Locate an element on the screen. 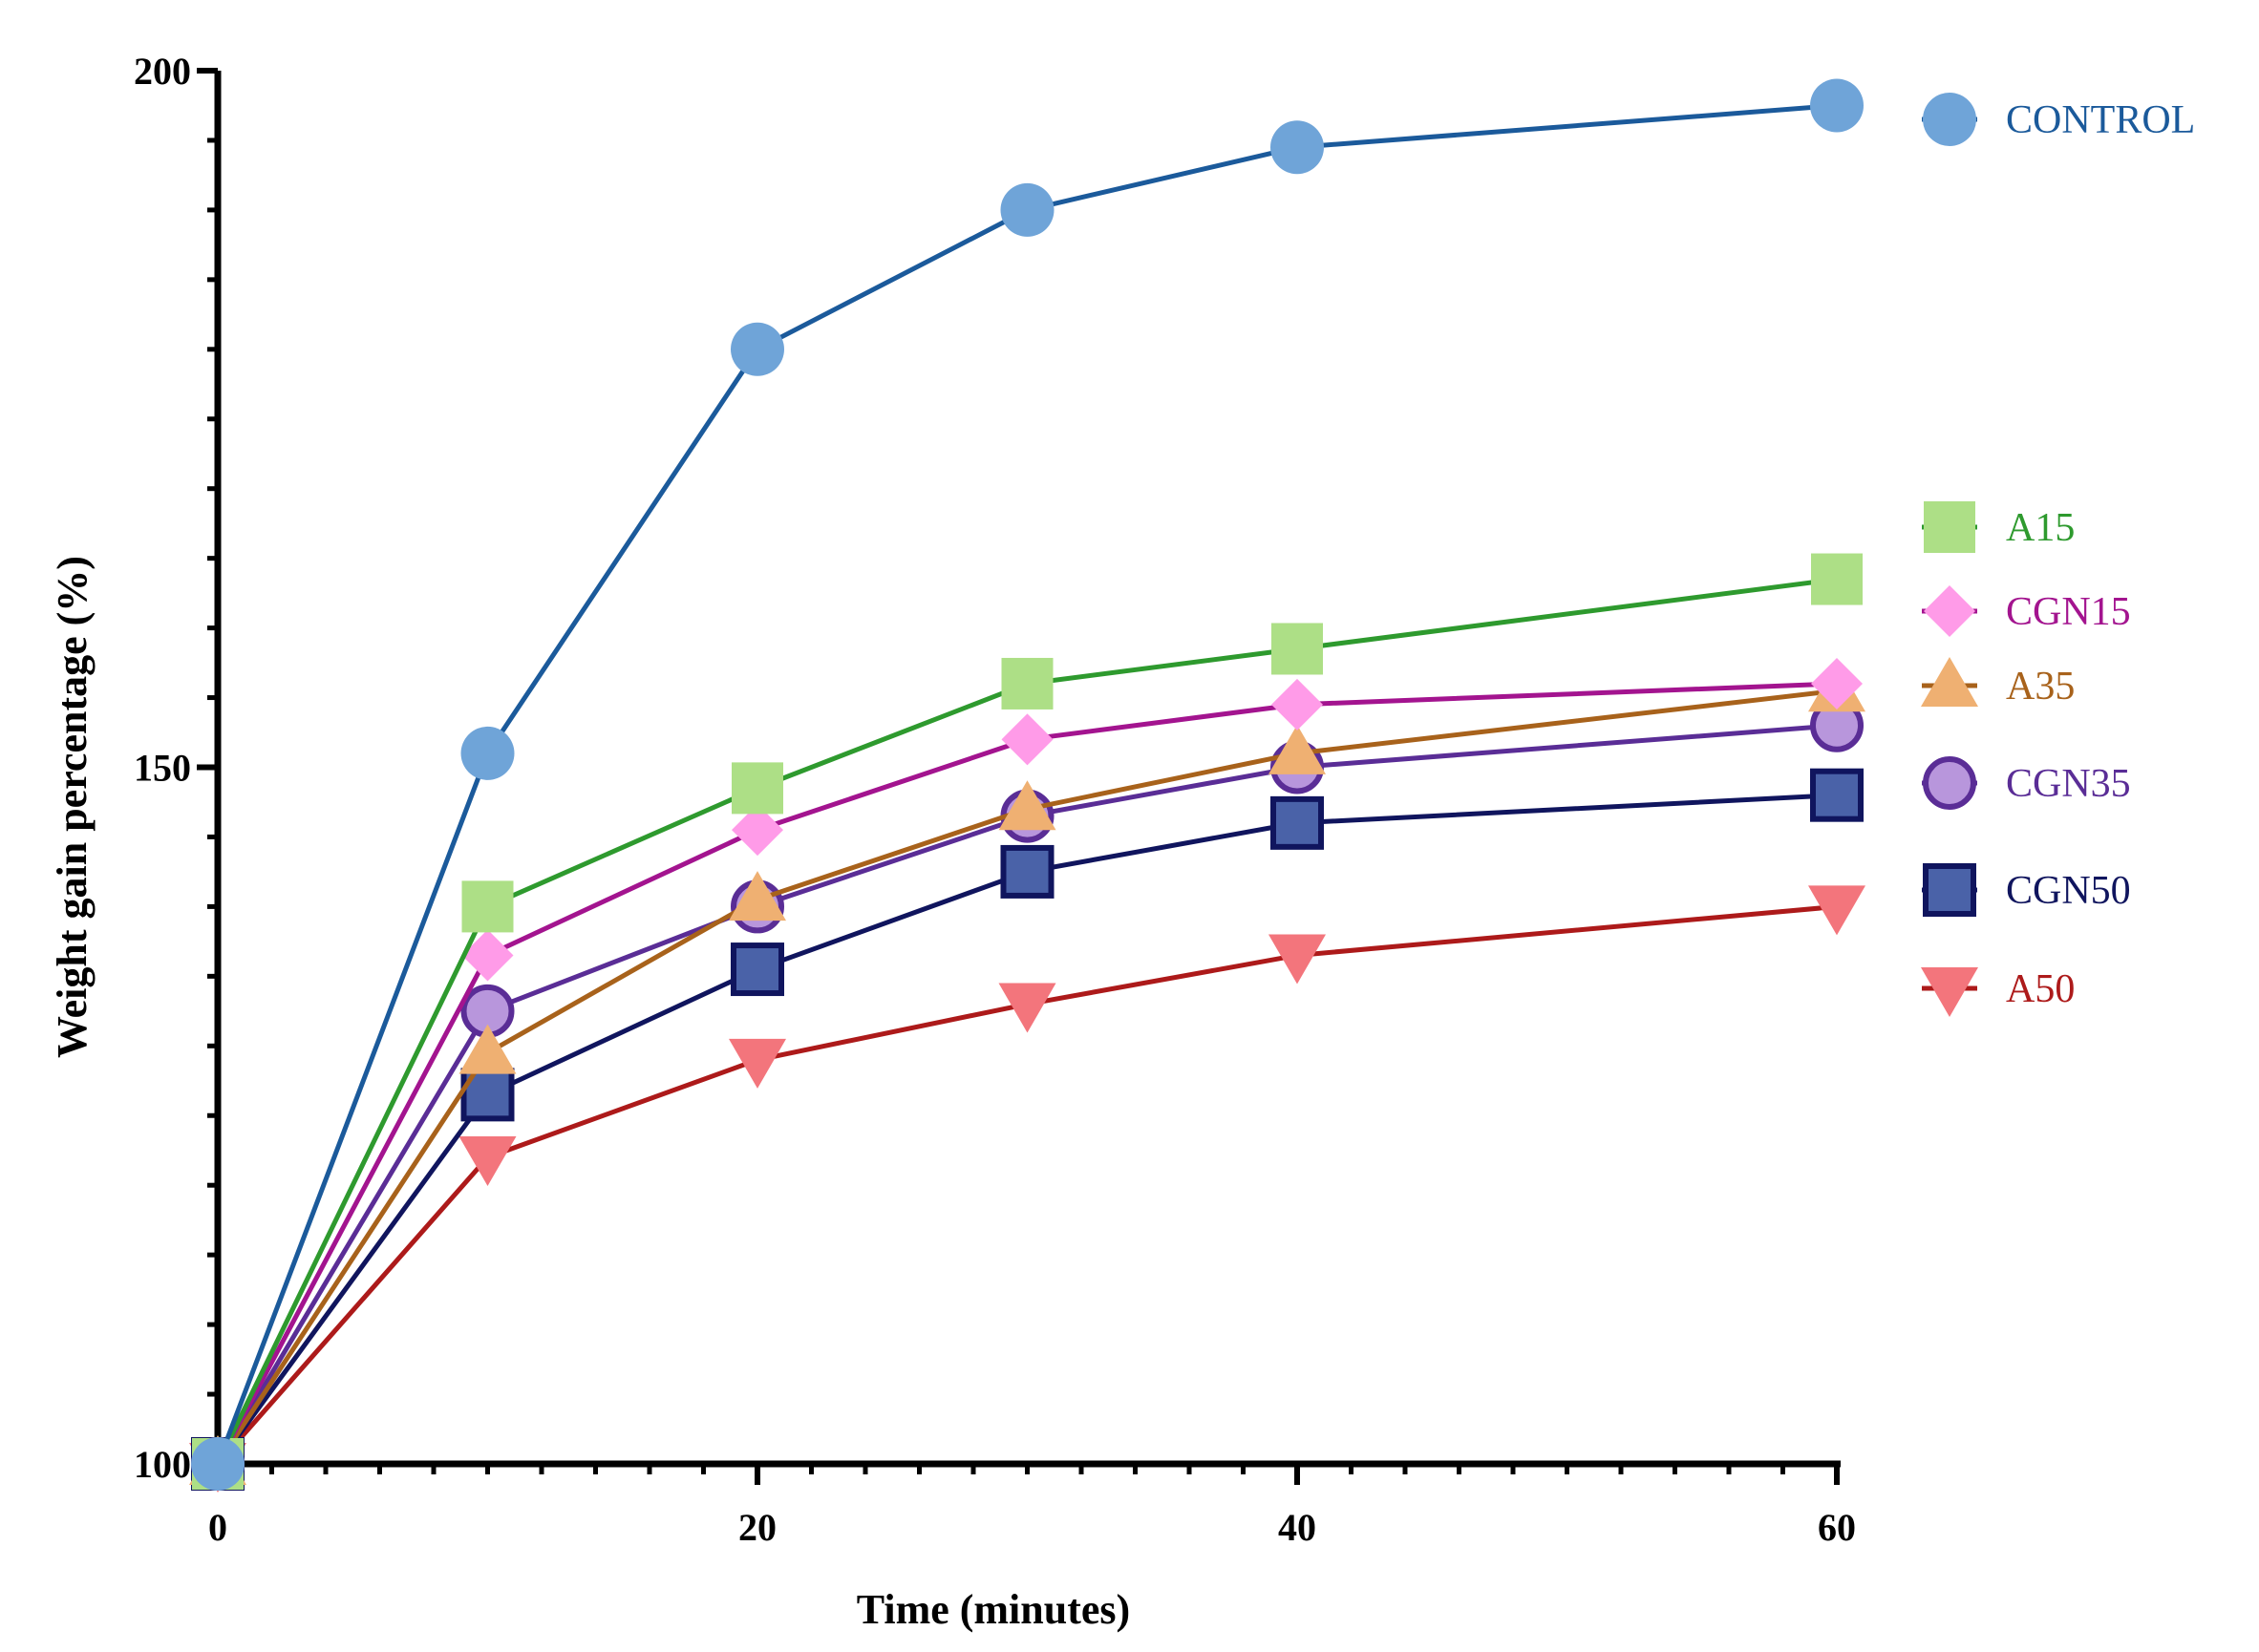 The height and width of the screenshot is (1652, 2259). legend-label: A50 is located at coordinates (2041, 989).